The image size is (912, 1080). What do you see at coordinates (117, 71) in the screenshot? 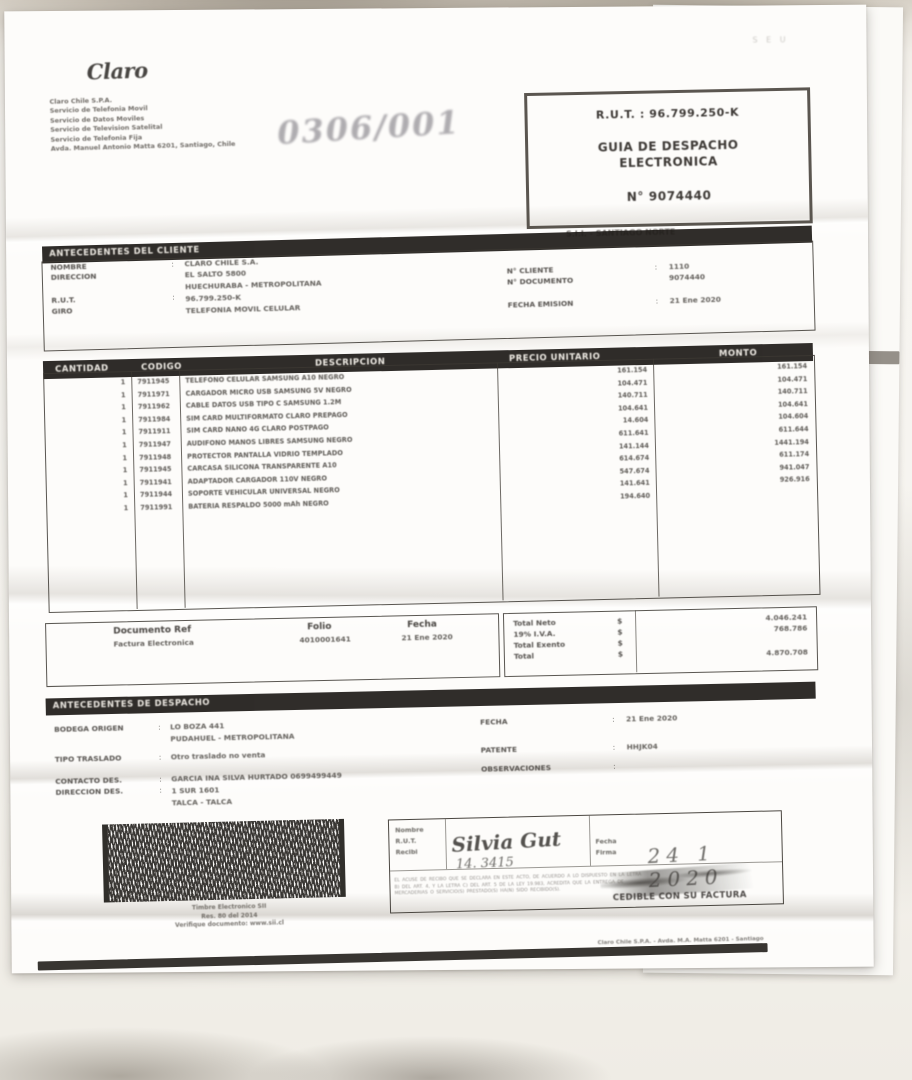
I see `company-logo: Claro` at bounding box center [117, 71].